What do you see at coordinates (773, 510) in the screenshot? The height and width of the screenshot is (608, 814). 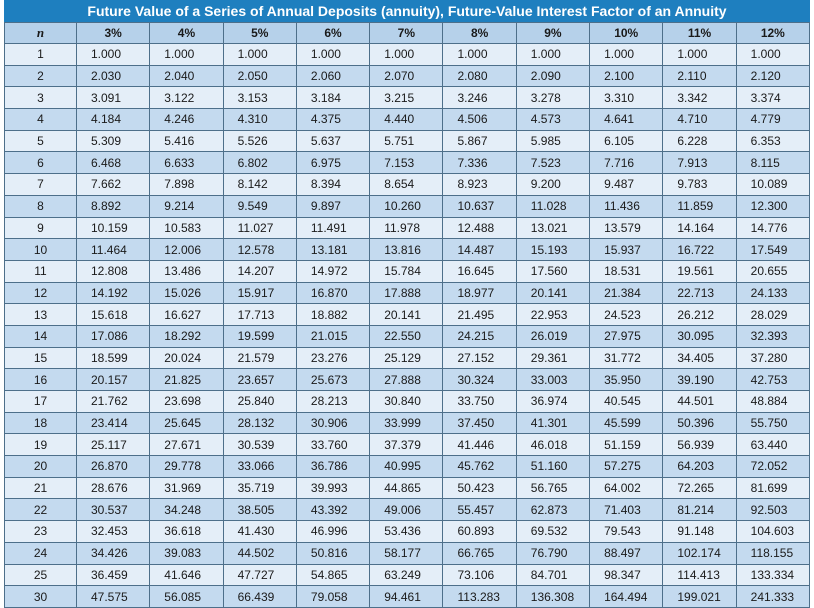 I see `factor-cell: 92.503` at bounding box center [773, 510].